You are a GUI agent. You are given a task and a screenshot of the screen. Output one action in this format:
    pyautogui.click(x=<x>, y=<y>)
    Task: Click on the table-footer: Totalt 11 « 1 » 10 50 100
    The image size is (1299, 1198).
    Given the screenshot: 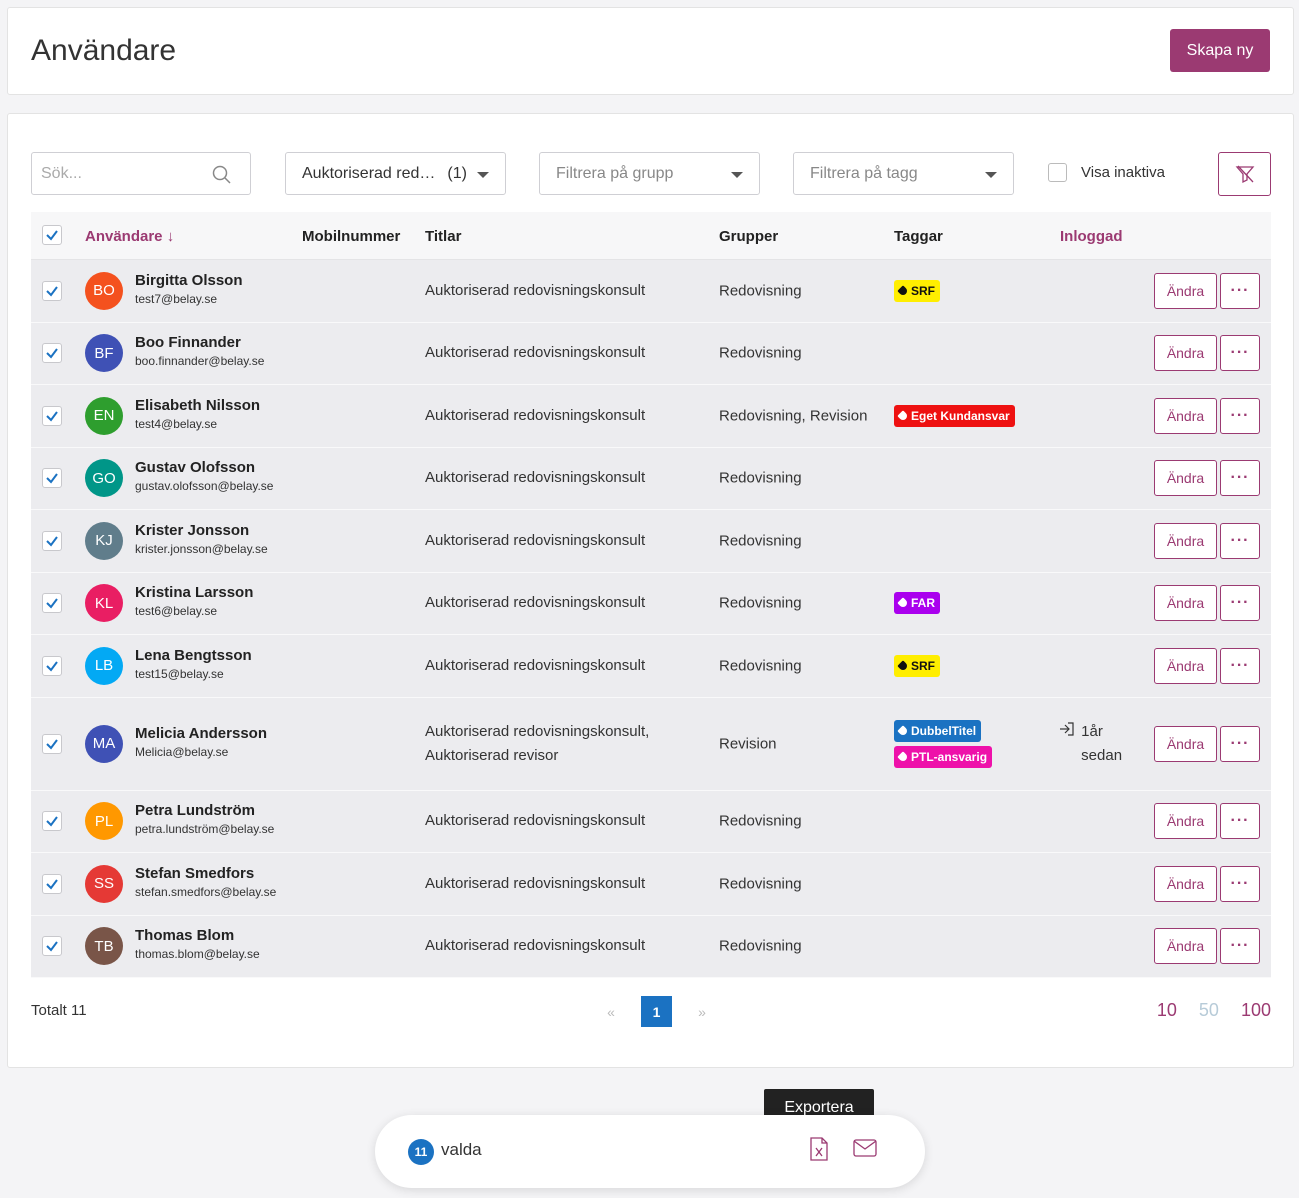 What is the action you would take?
    pyautogui.click(x=651, y=1012)
    